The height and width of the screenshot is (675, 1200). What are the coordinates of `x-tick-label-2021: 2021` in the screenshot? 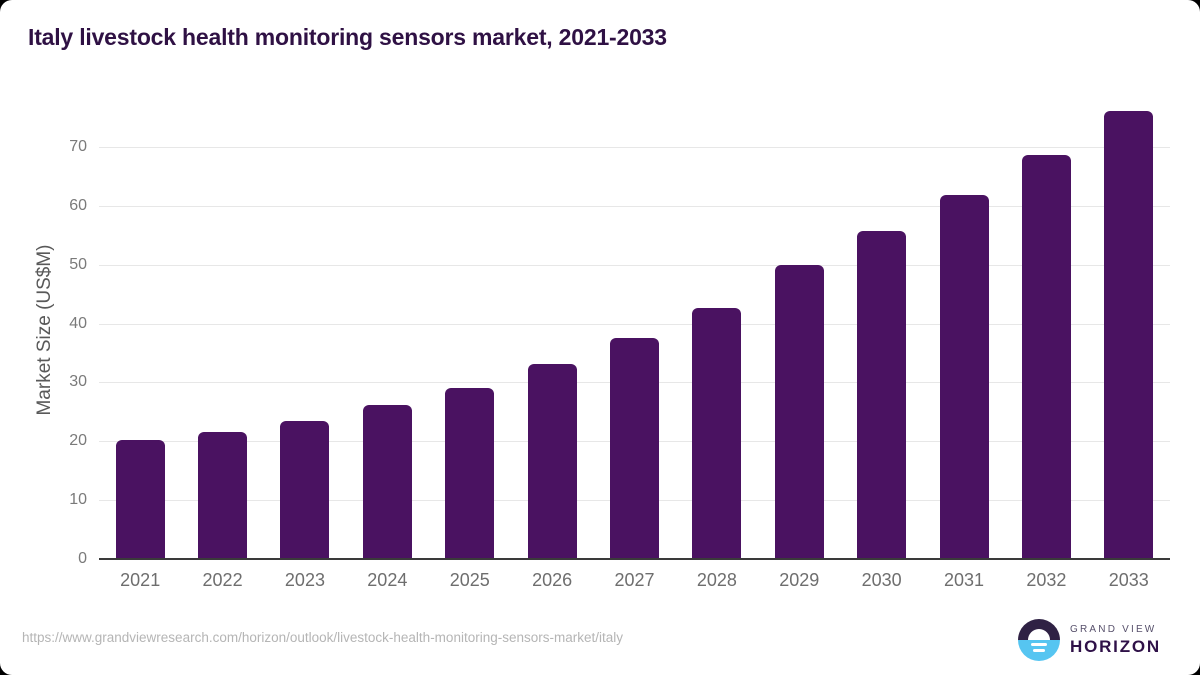 It's located at (140, 580).